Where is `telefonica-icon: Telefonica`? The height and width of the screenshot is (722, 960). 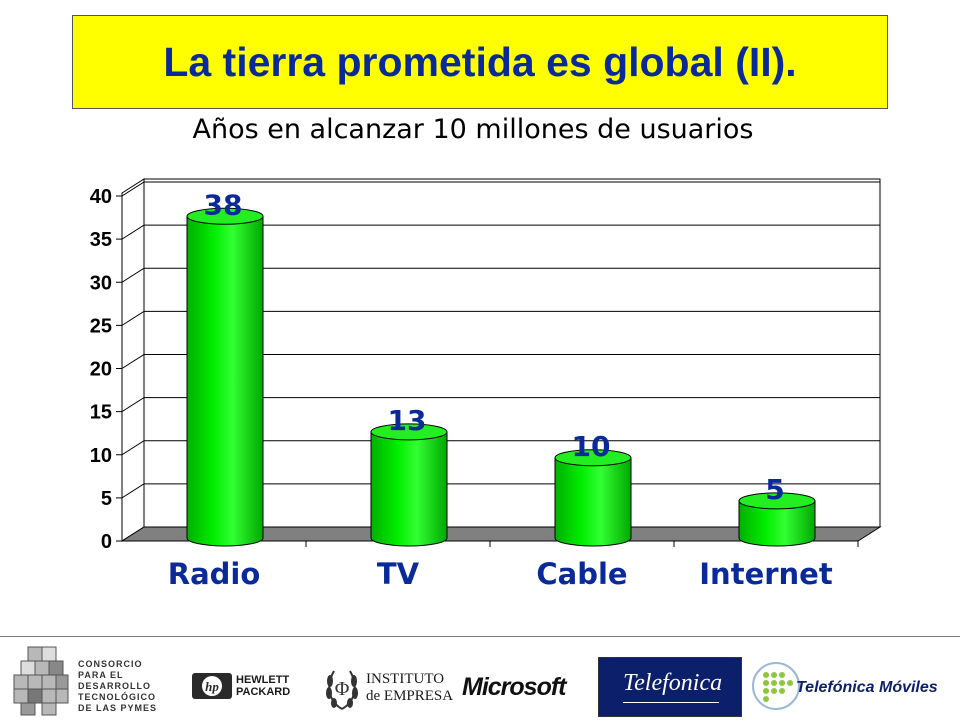 telefonica-icon: Telefonica is located at coordinates (673, 683).